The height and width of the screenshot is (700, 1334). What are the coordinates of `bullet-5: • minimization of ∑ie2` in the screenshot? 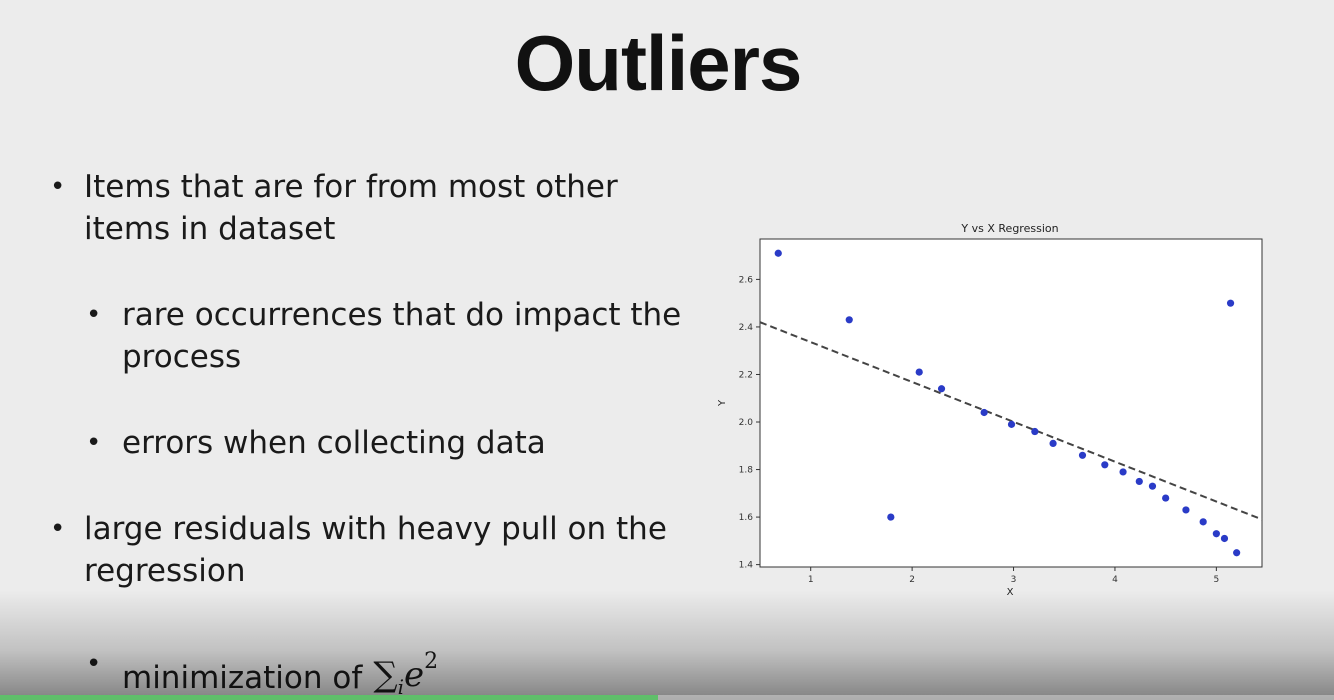 It's located at (386, 671).